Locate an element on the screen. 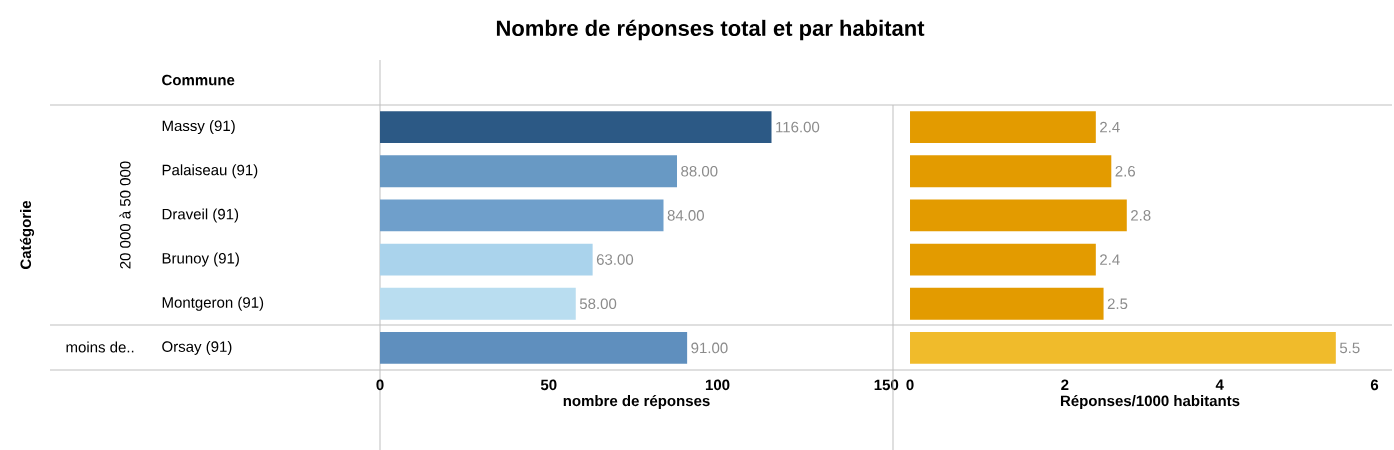 This screenshot has height=450, width=1394. x-tick-label: 4 is located at coordinates (1219, 384).